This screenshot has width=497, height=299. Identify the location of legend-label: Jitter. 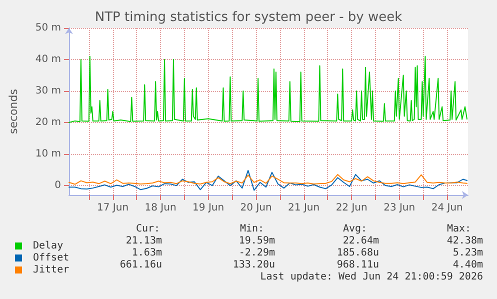
(51, 270).